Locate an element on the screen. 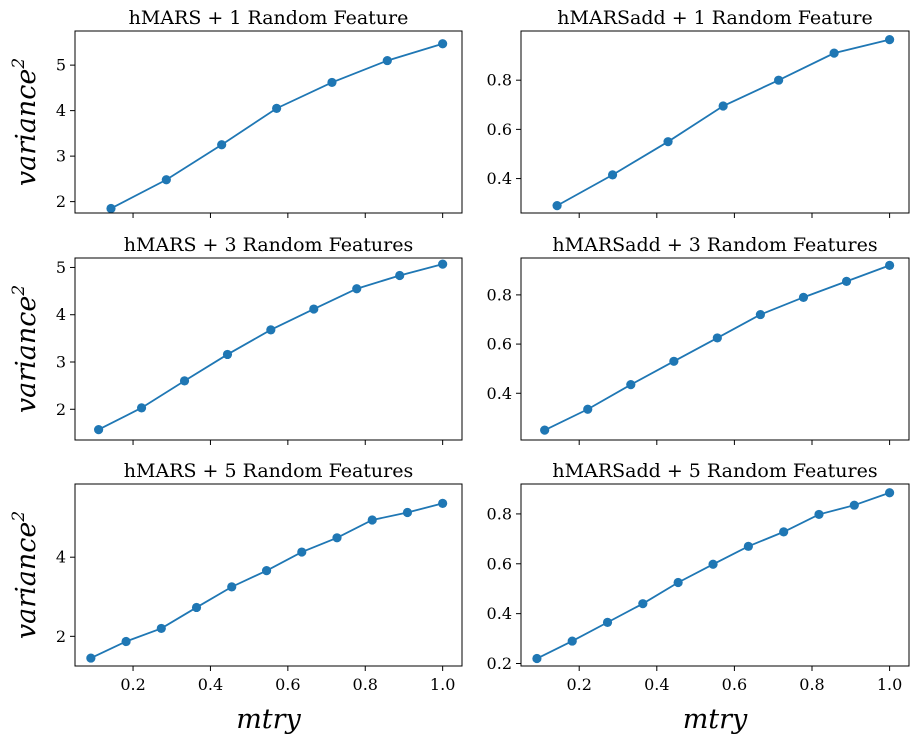 Image resolution: width=920 pixels, height=737 pixels. panel-title: hMARSadd + 5 Random Features is located at coordinates (714, 471).